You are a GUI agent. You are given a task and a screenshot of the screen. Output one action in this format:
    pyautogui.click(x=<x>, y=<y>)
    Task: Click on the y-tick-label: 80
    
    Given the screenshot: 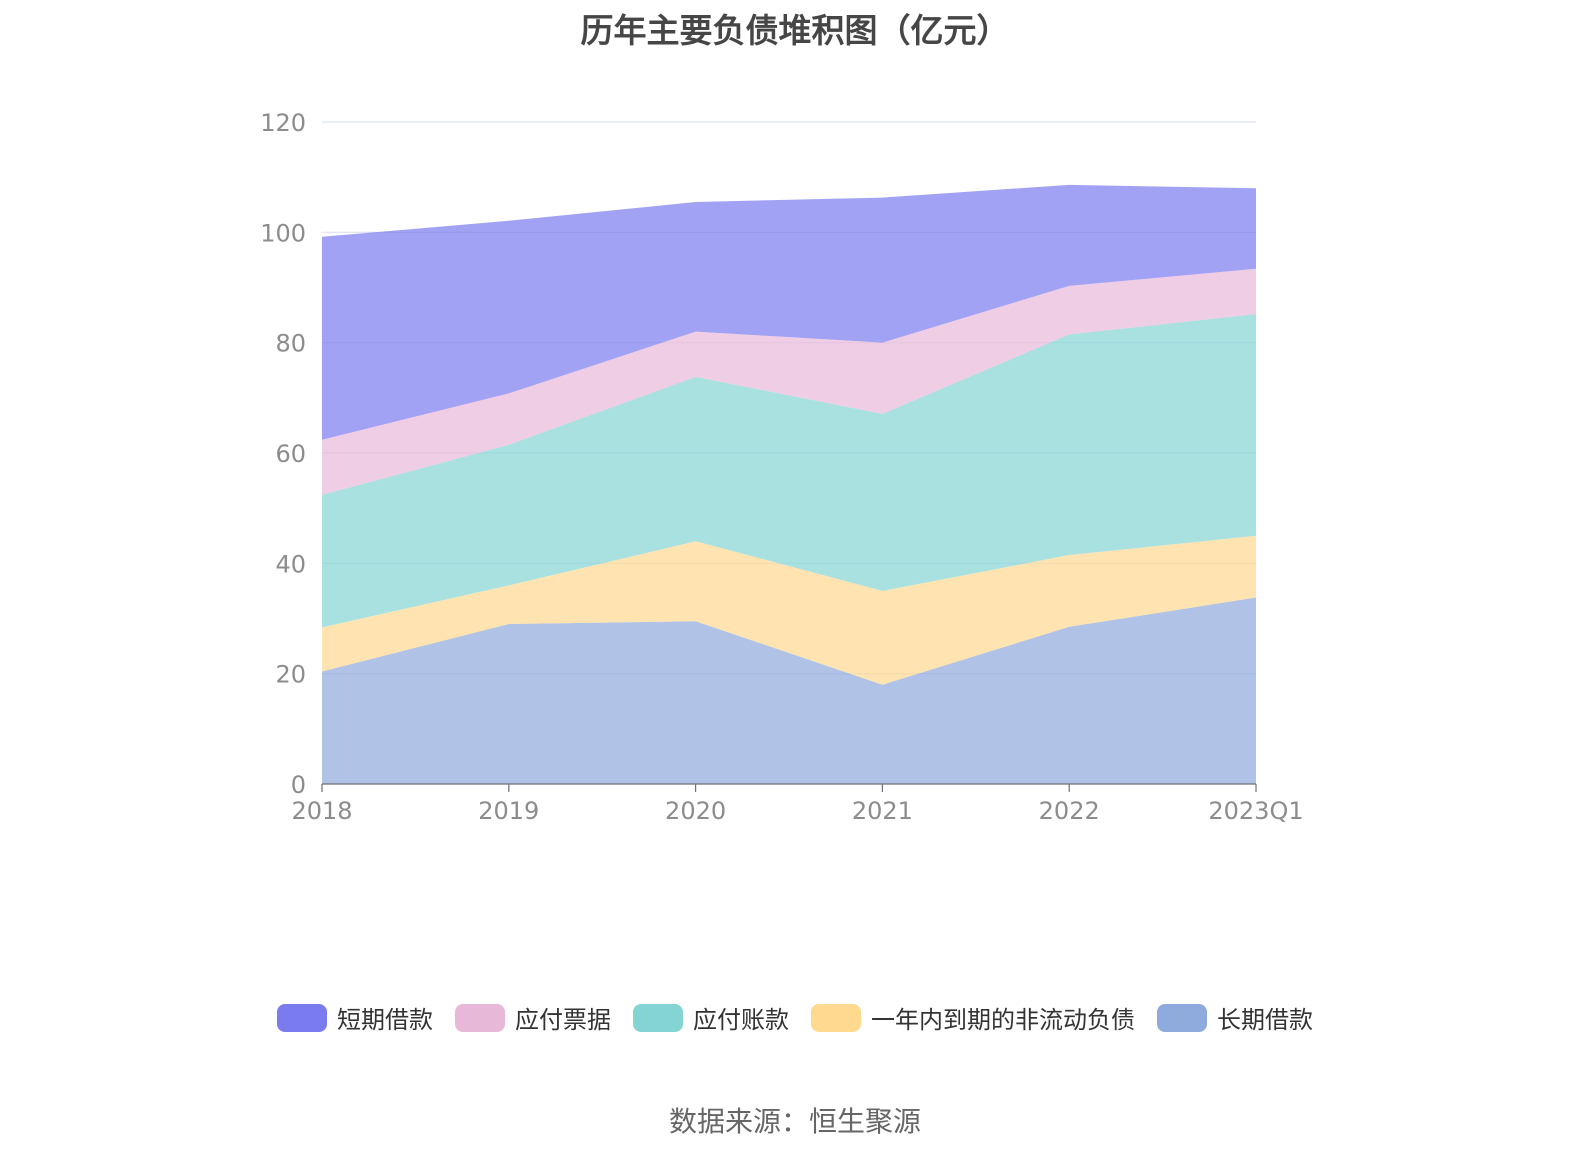 What is the action you would take?
    pyautogui.click(x=290, y=344)
    